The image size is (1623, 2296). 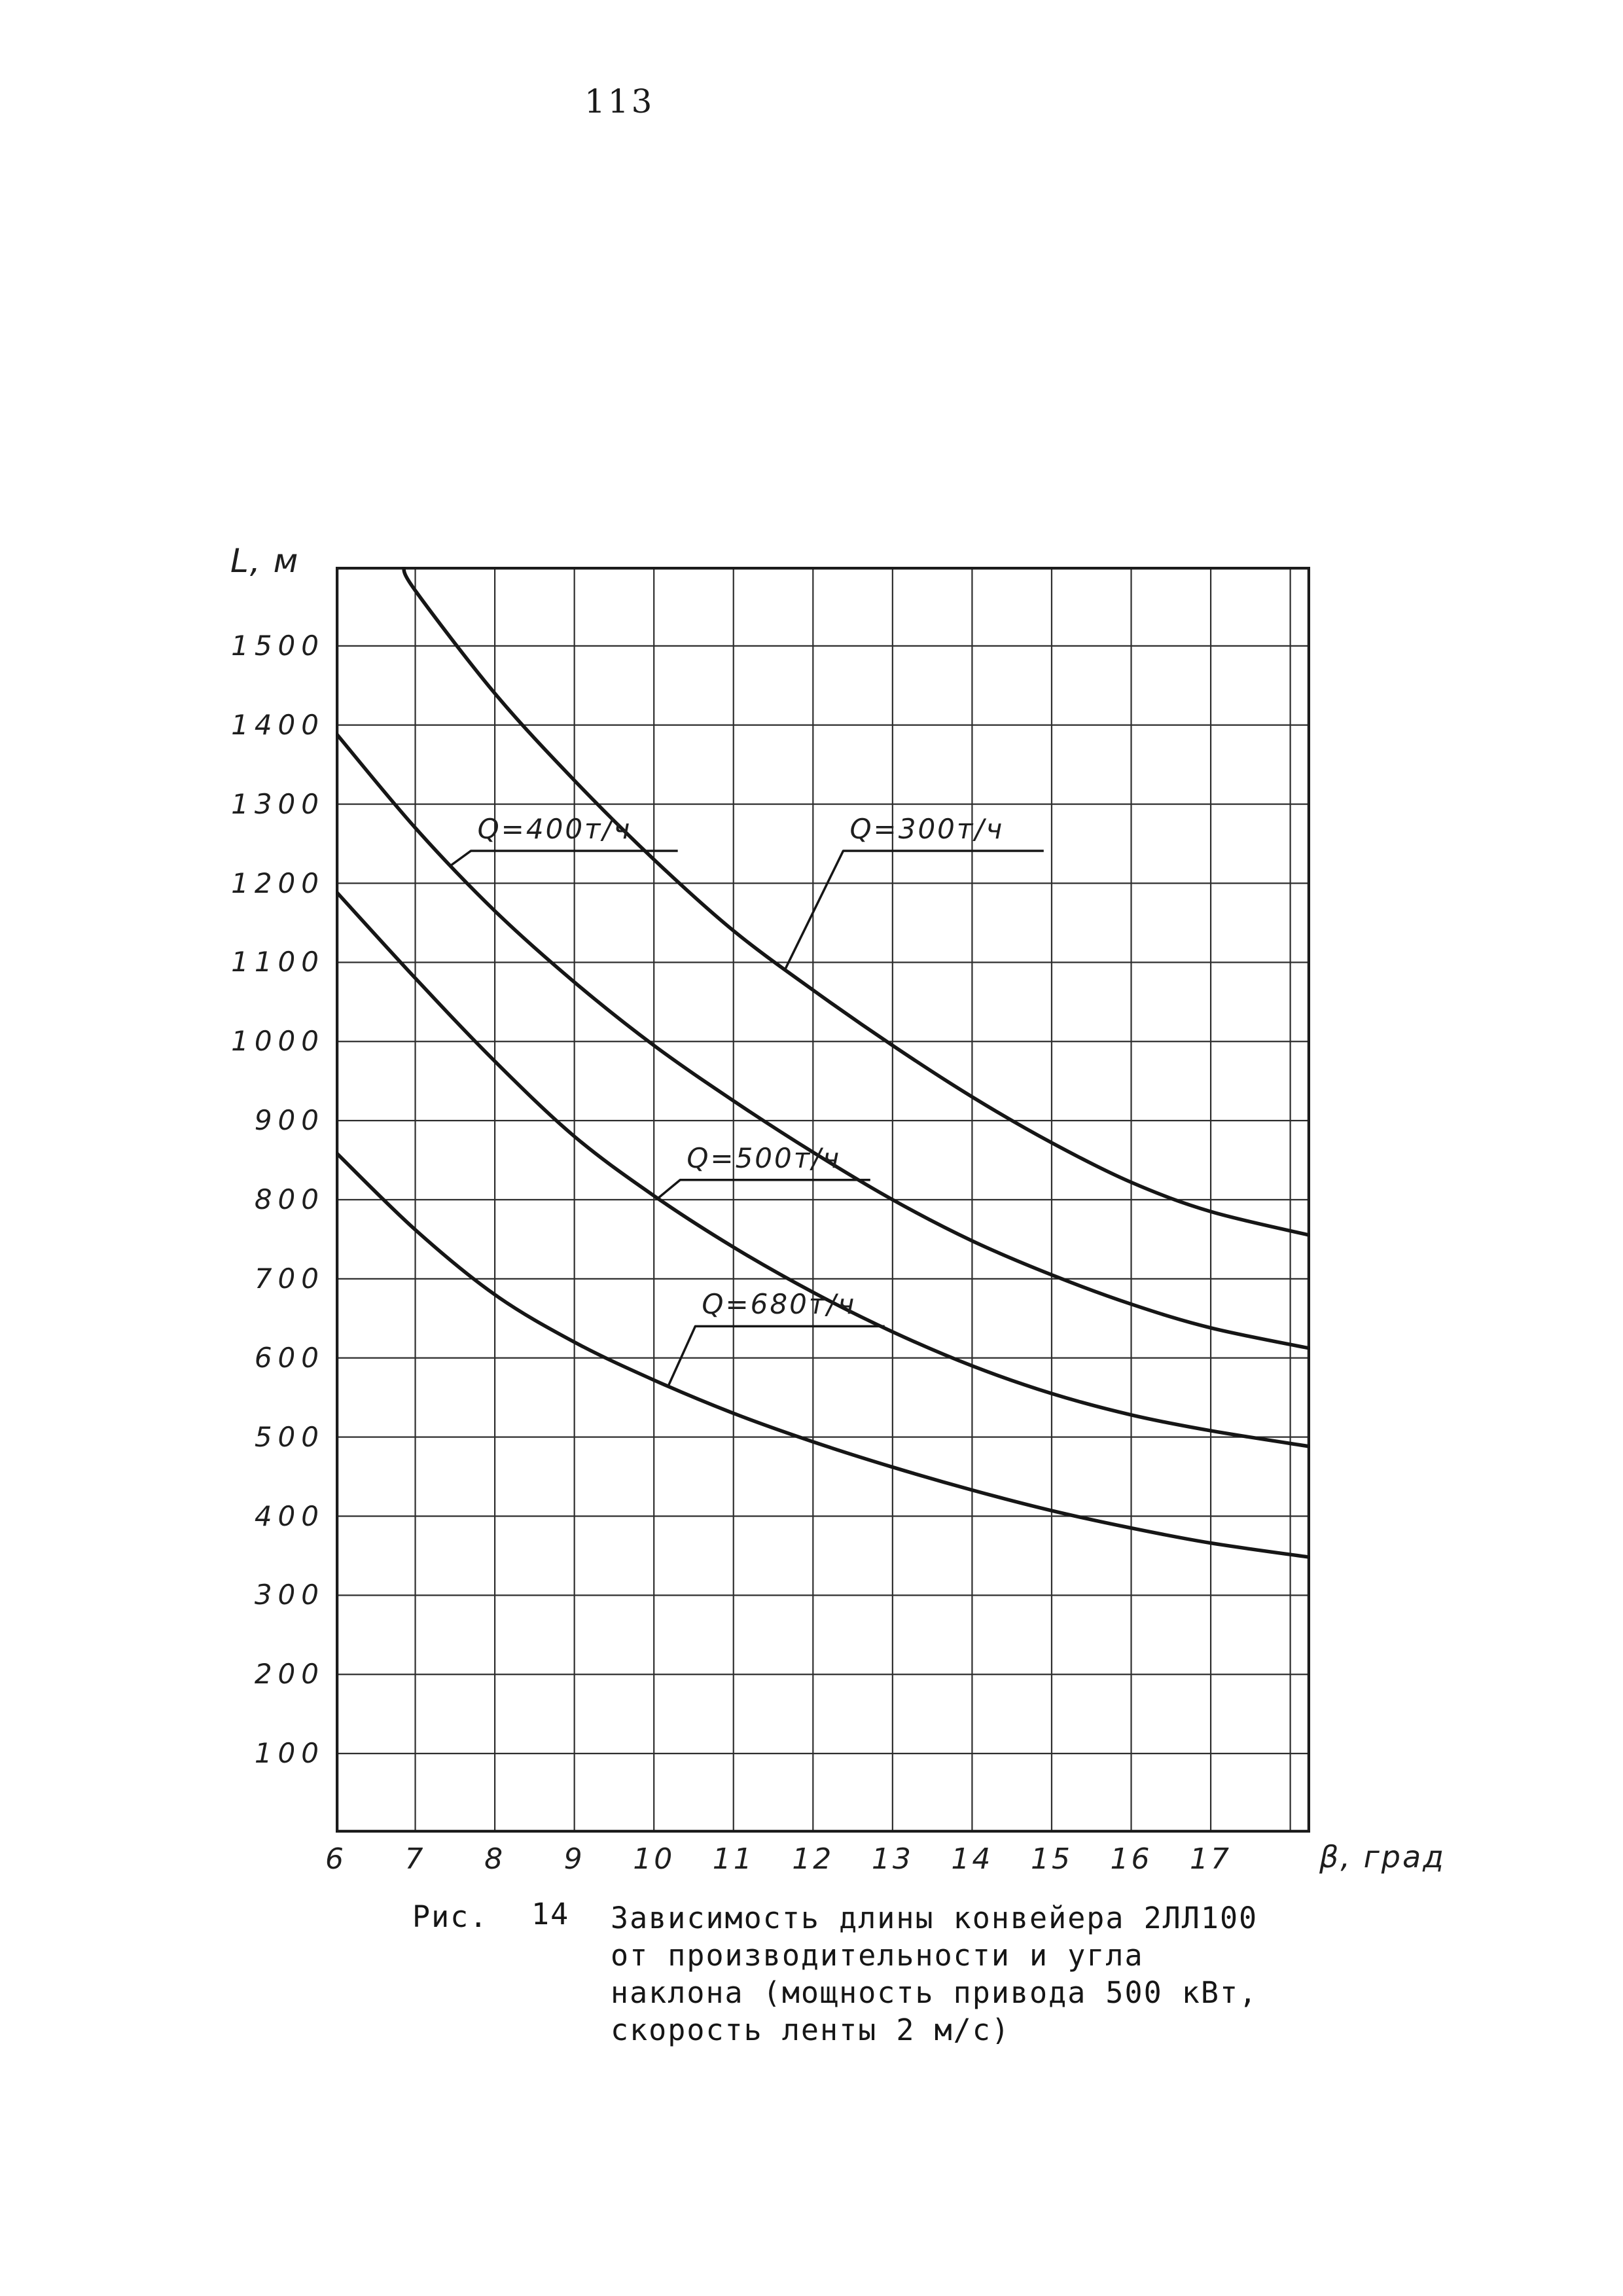 I want to click on x-tick-label: 8, so click(x=495, y=1859).